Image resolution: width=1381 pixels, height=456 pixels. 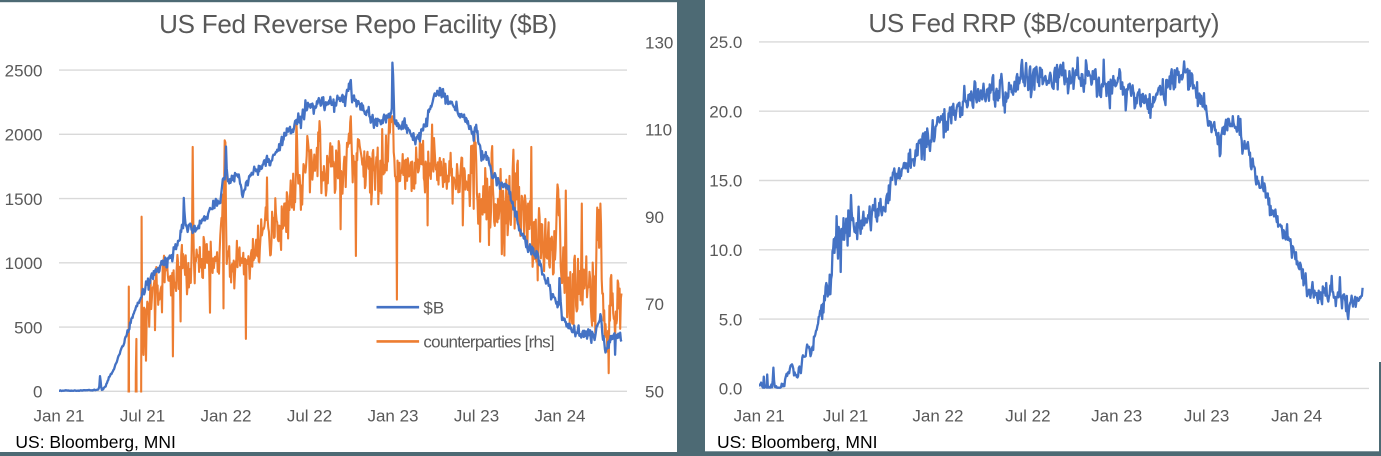 I want to click on svg-text: 10.0, so click(x=725, y=250).